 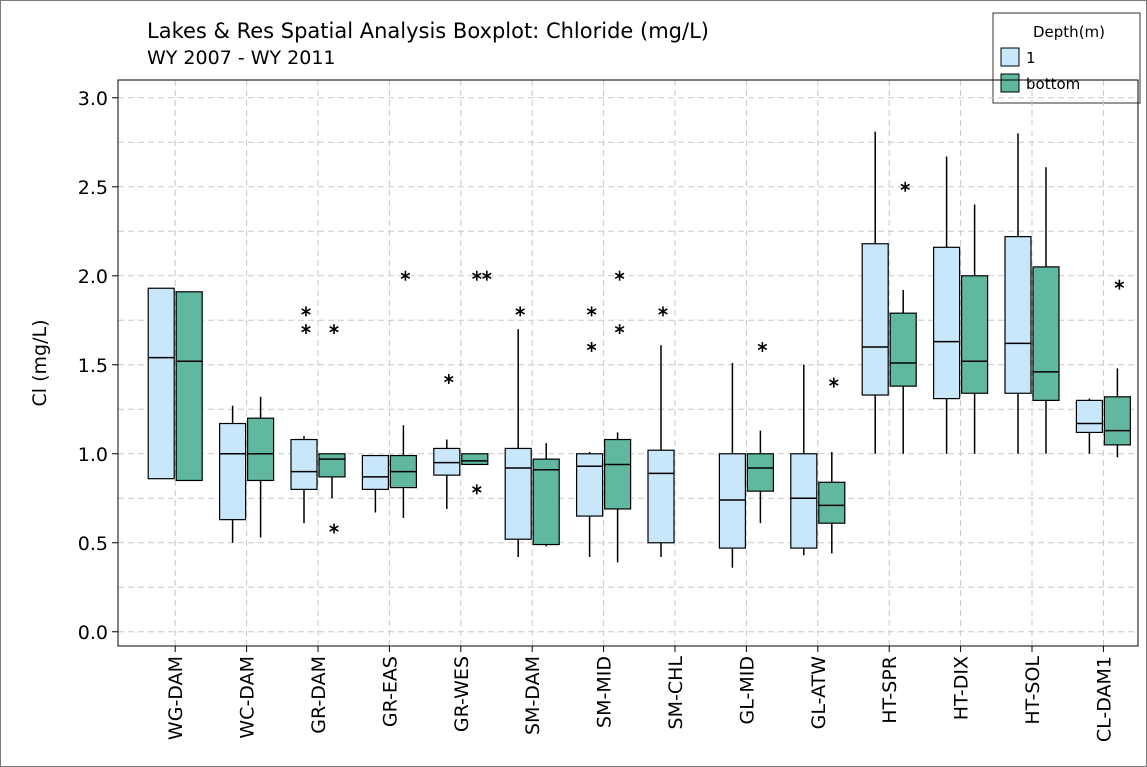 I want to click on y-tick-label: 0.5, so click(x=93, y=544).